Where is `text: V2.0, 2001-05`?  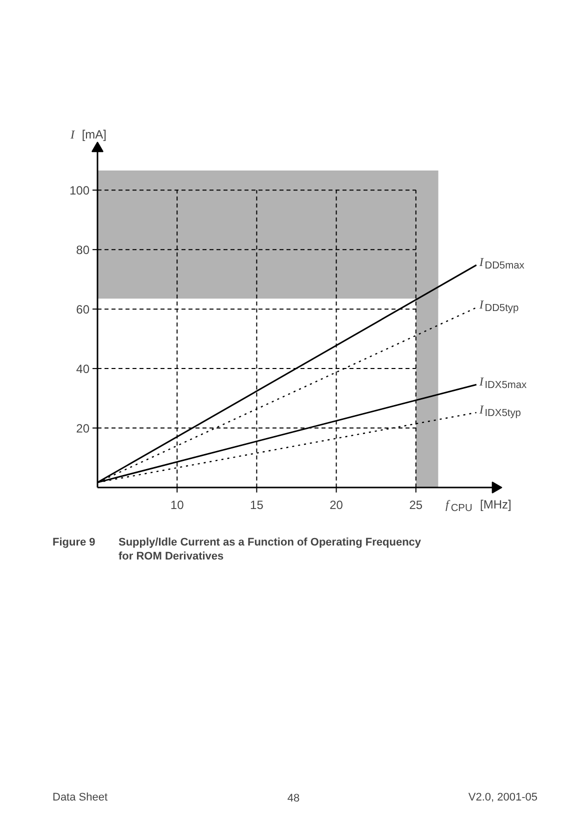
text: V2.0, 2001-05 is located at coordinates (503, 798).